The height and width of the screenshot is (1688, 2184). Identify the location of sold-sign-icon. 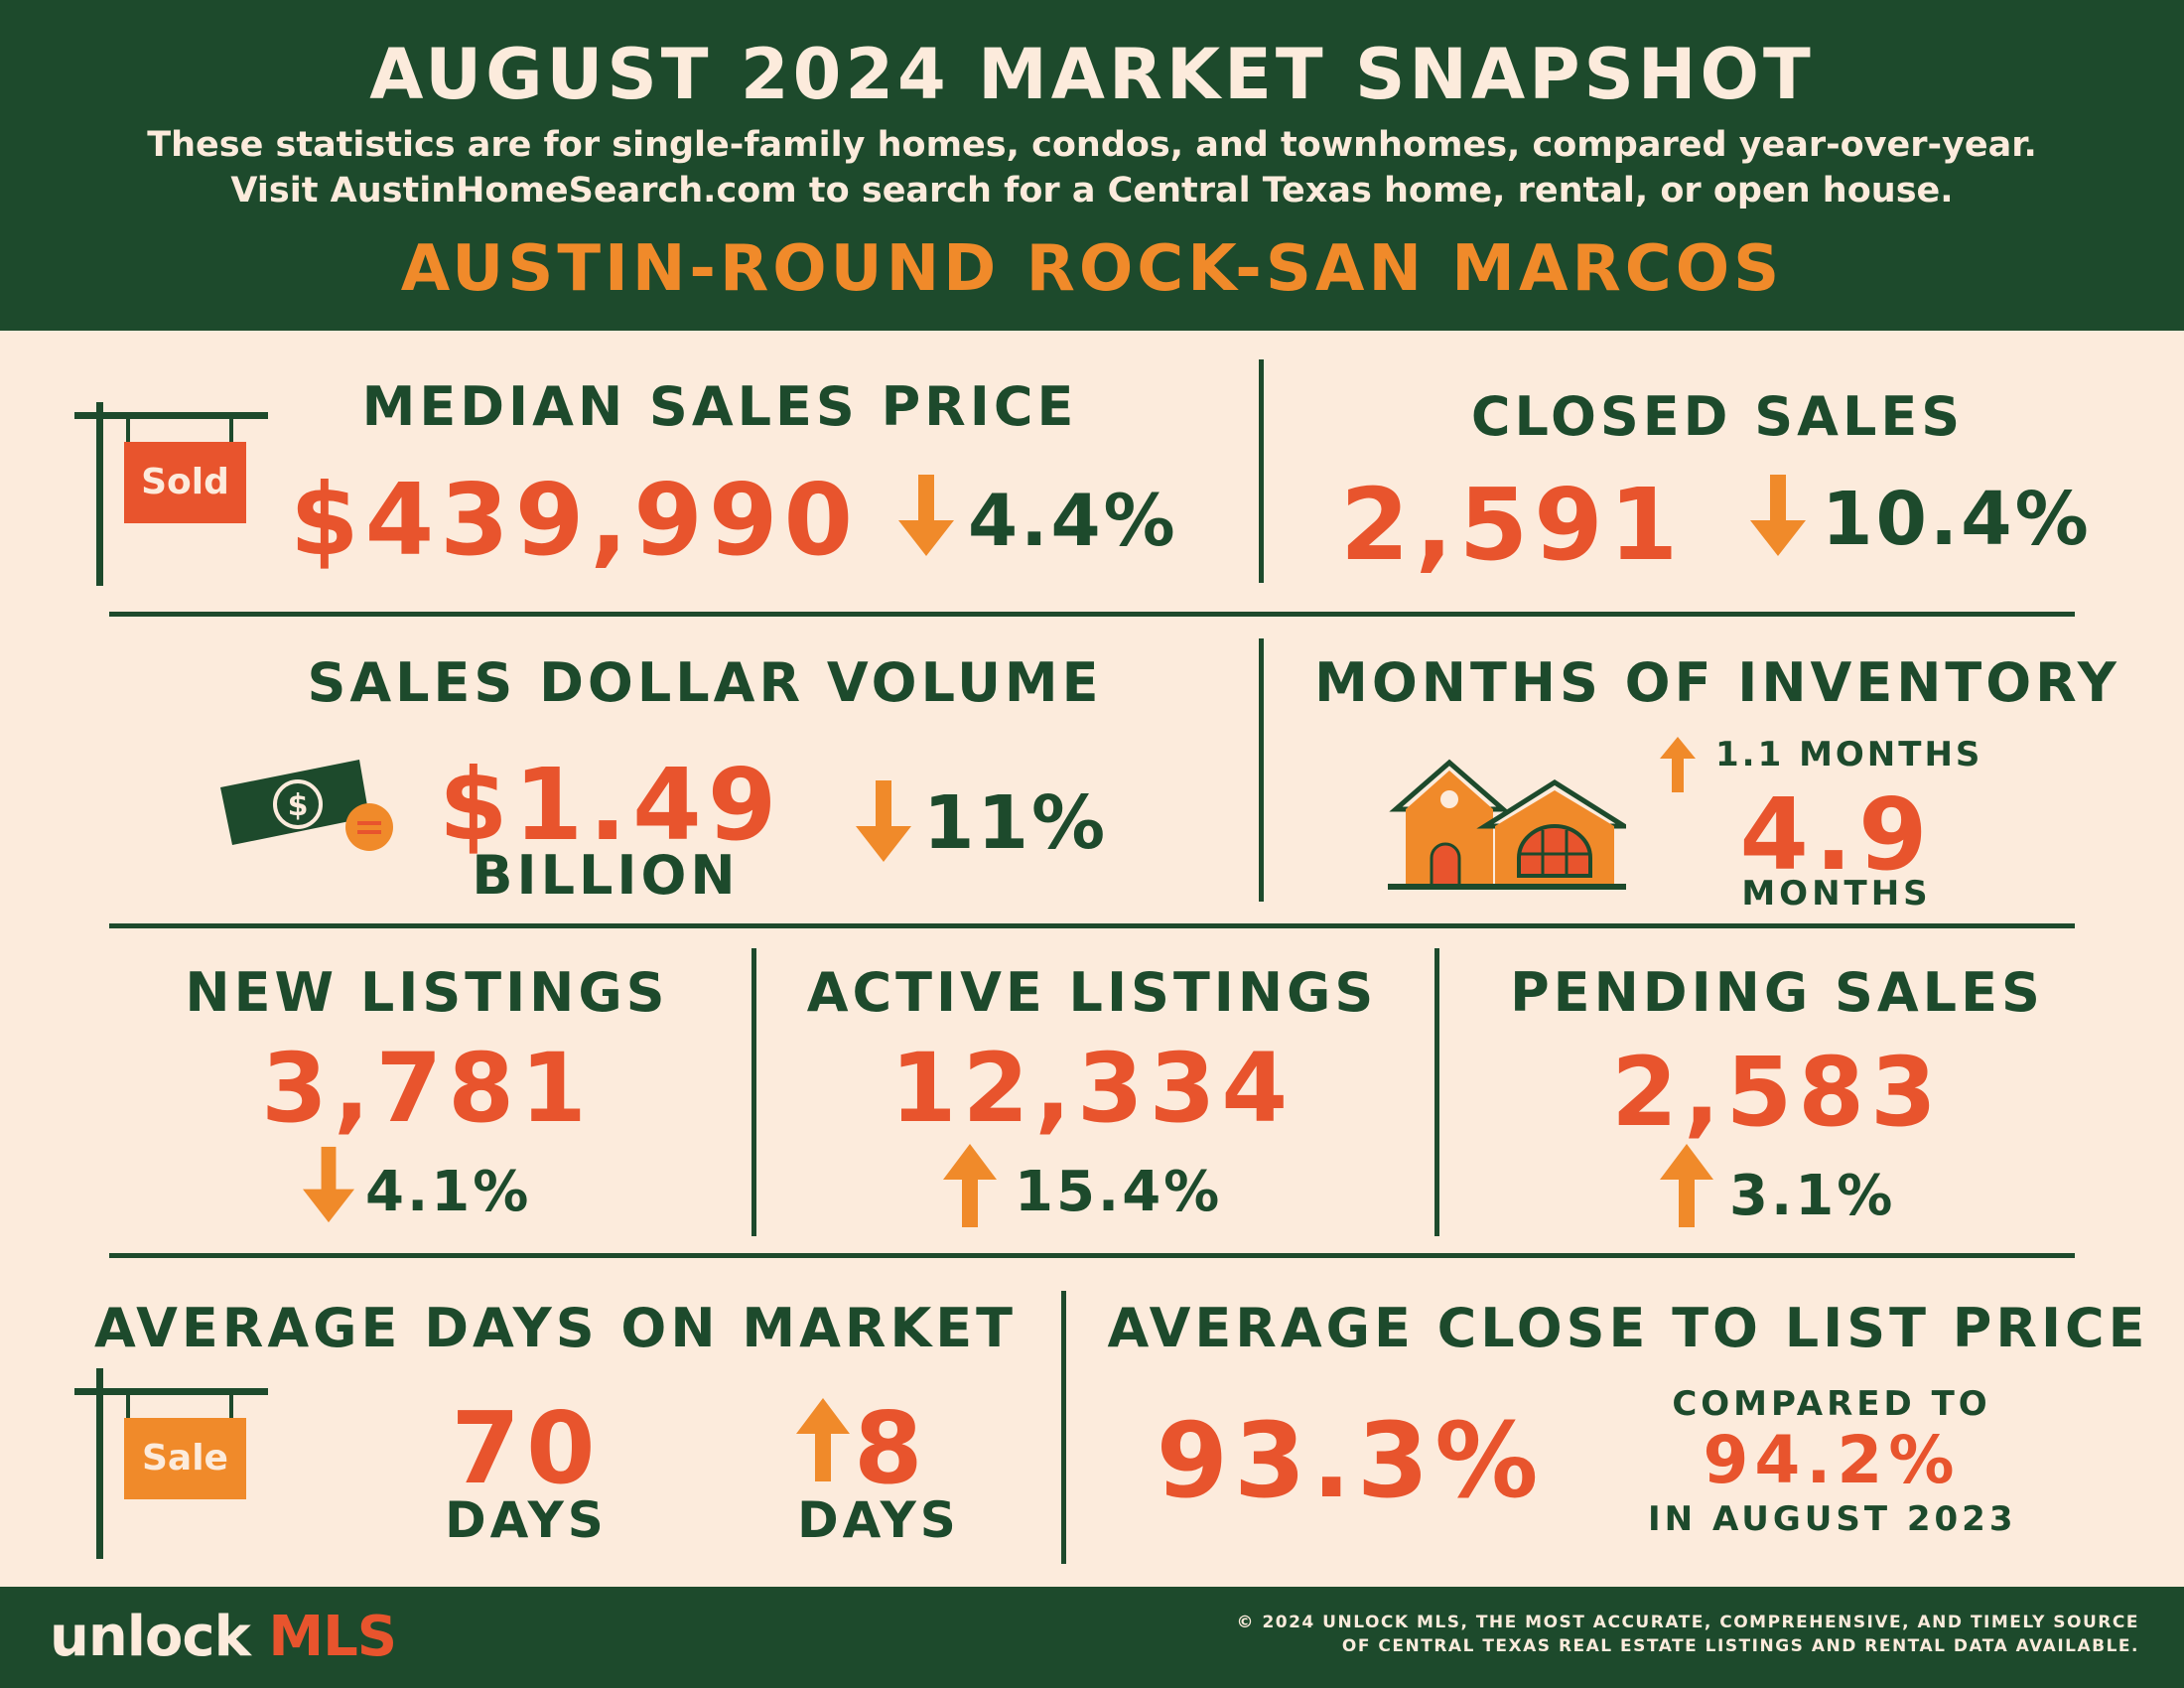
(173, 496).